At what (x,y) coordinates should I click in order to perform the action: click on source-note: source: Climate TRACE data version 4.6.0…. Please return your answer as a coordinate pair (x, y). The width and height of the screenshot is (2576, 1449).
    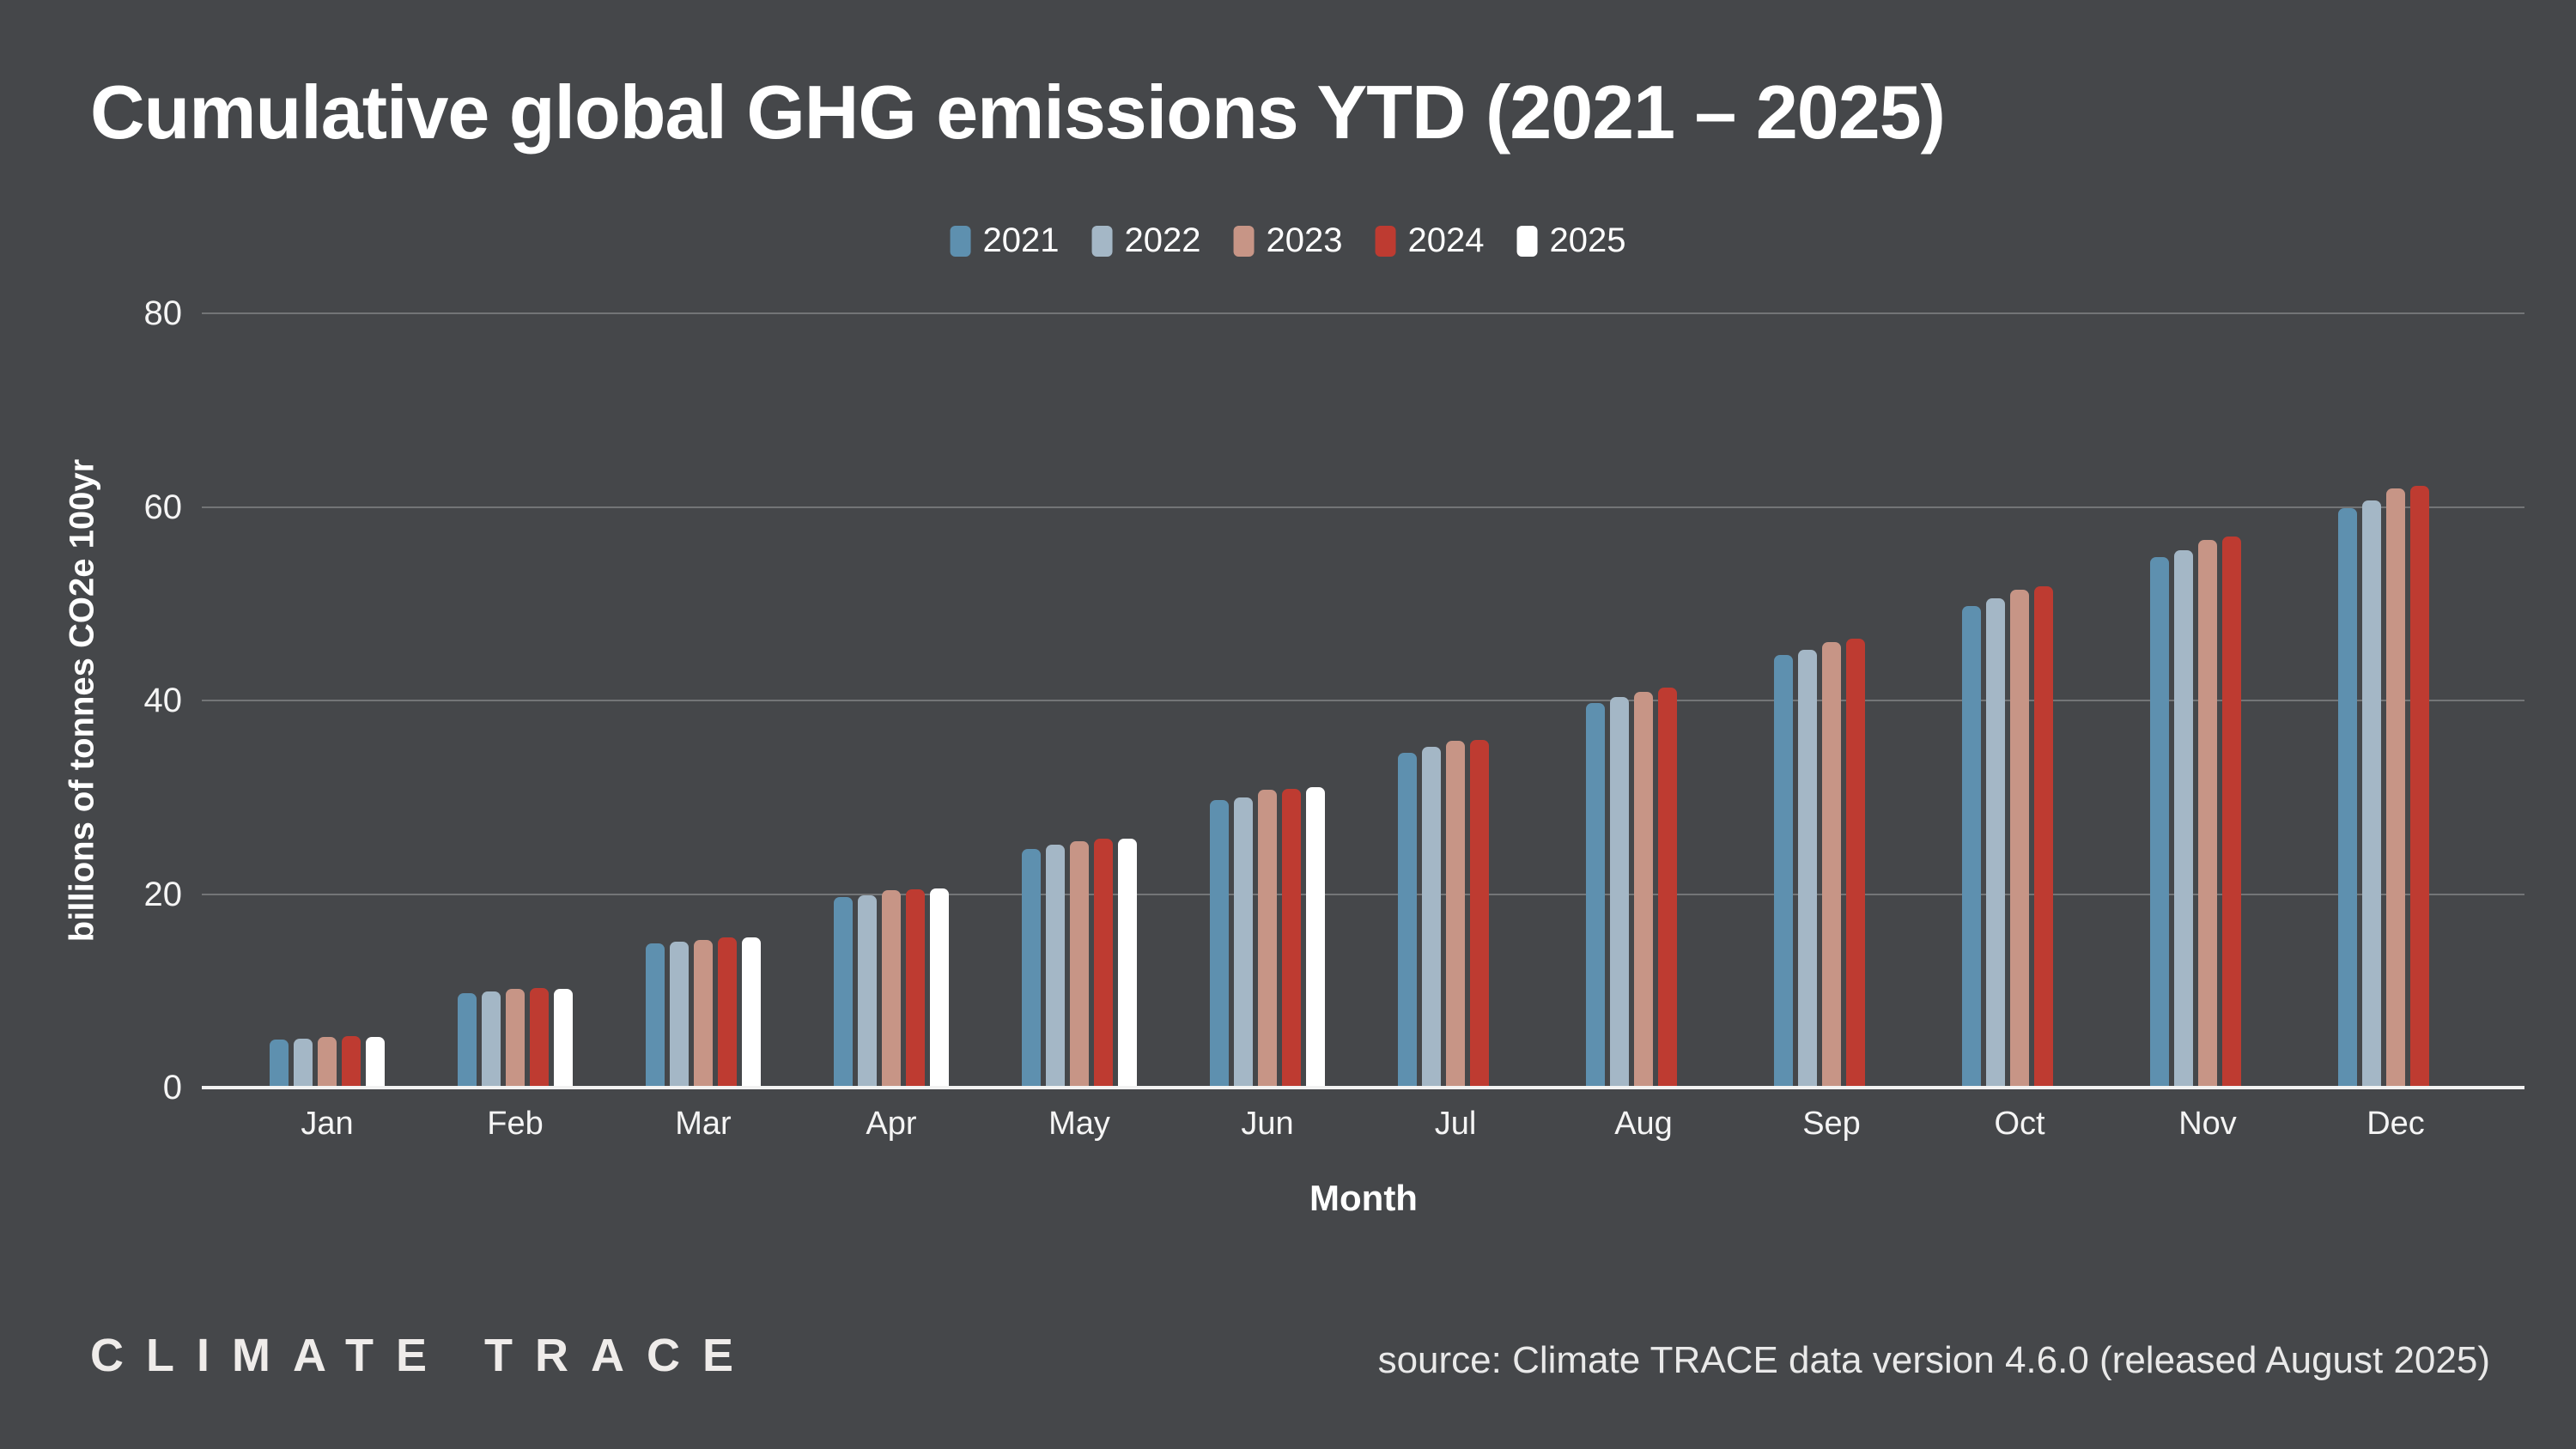
    Looking at the image, I should click on (1933, 1360).